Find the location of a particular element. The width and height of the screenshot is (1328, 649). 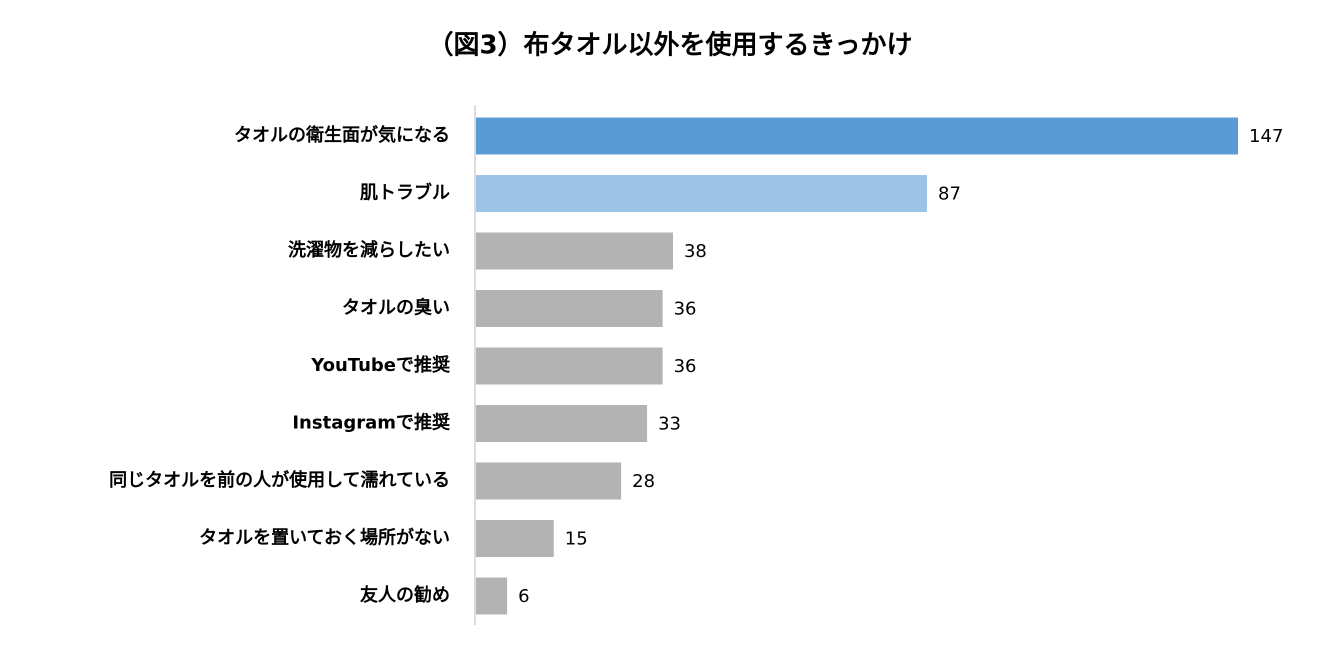

category-label: タオルを置いておく場所がない is located at coordinates (324, 538).